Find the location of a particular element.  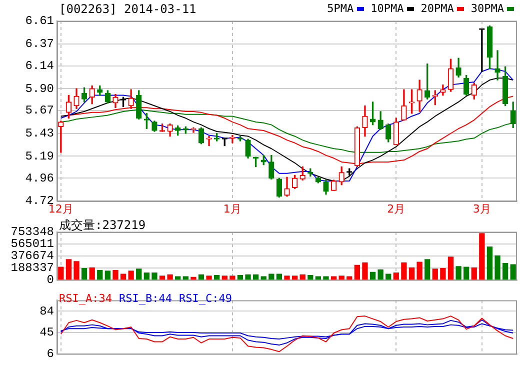

y-tick-label: 376674 is located at coordinates (32, 256).